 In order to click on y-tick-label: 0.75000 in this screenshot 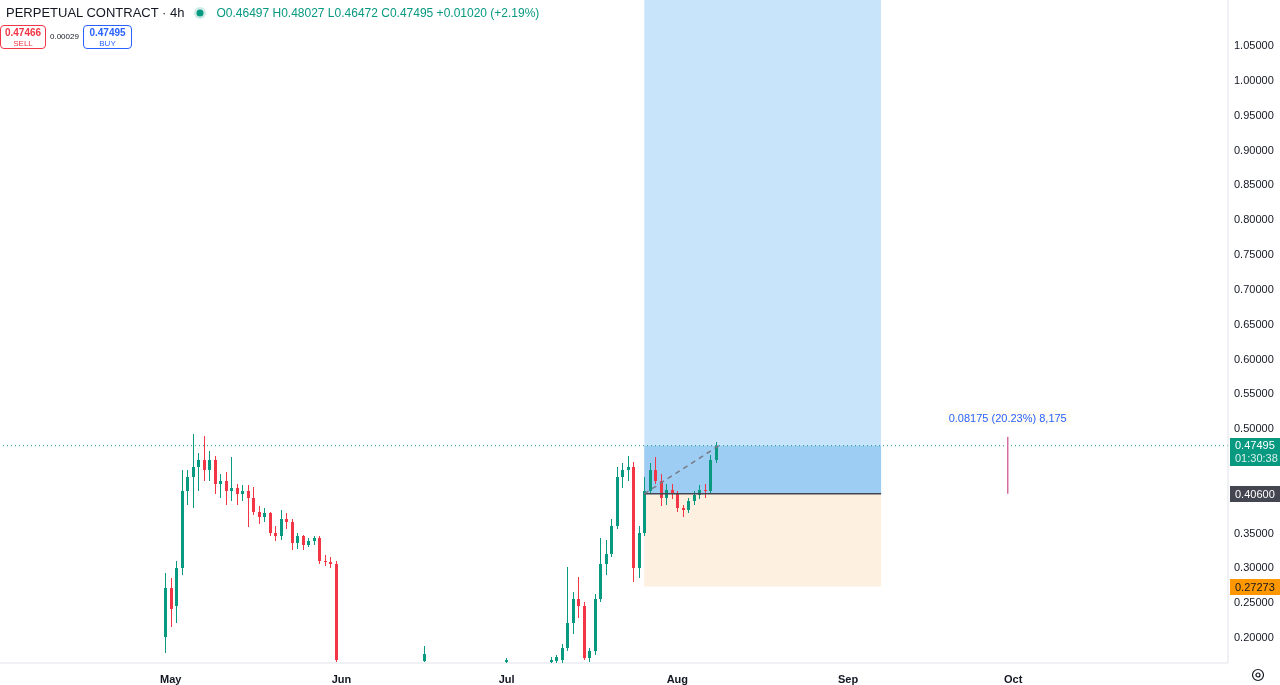, I will do `click(1254, 254)`.